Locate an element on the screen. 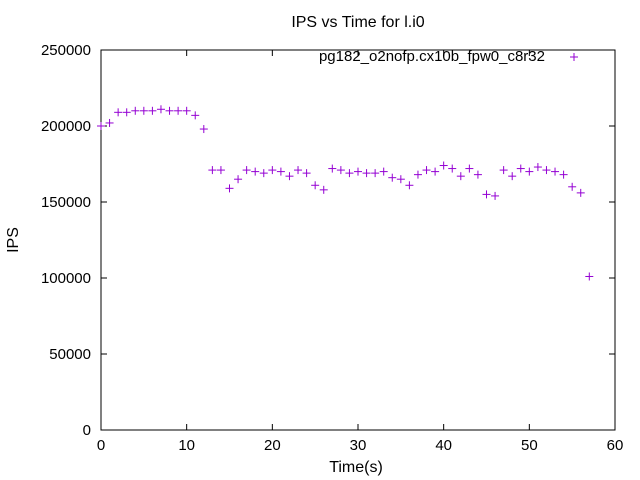 The height and width of the screenshot is (480, 640). legend-marker is located at coordinates (574, 57).